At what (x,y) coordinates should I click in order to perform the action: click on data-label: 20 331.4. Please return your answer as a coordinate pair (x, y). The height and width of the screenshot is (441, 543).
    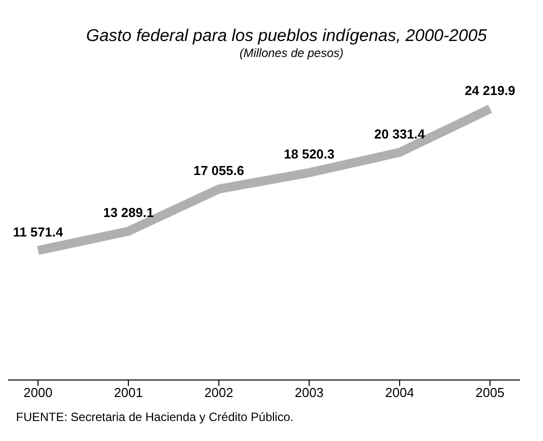
    Looking at the image, I should click on (400, 134).